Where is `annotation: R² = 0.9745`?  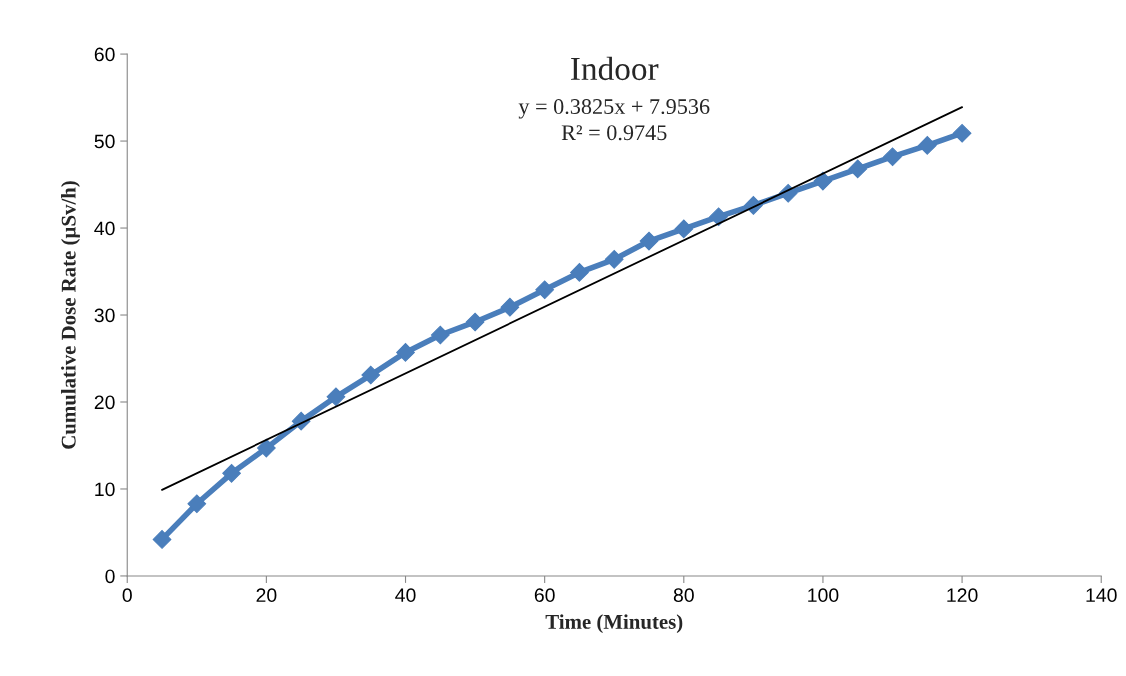 annotation: R² = 0.9745 is located at coordinates (614, 133).